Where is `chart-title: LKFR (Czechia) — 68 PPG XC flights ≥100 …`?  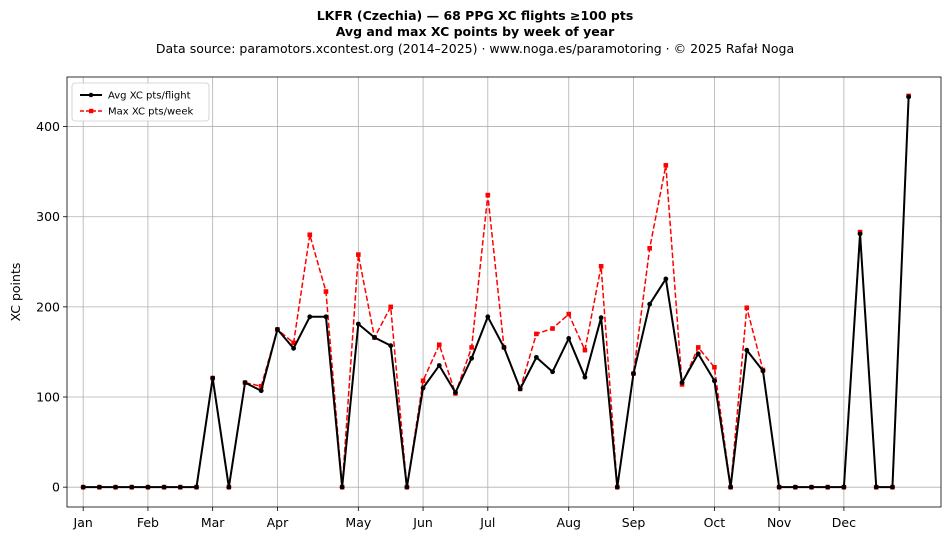 chart-title: LKFR (Czechia) — 68 PPG XC flights ≥100 … is located at coordinates (475, 15).